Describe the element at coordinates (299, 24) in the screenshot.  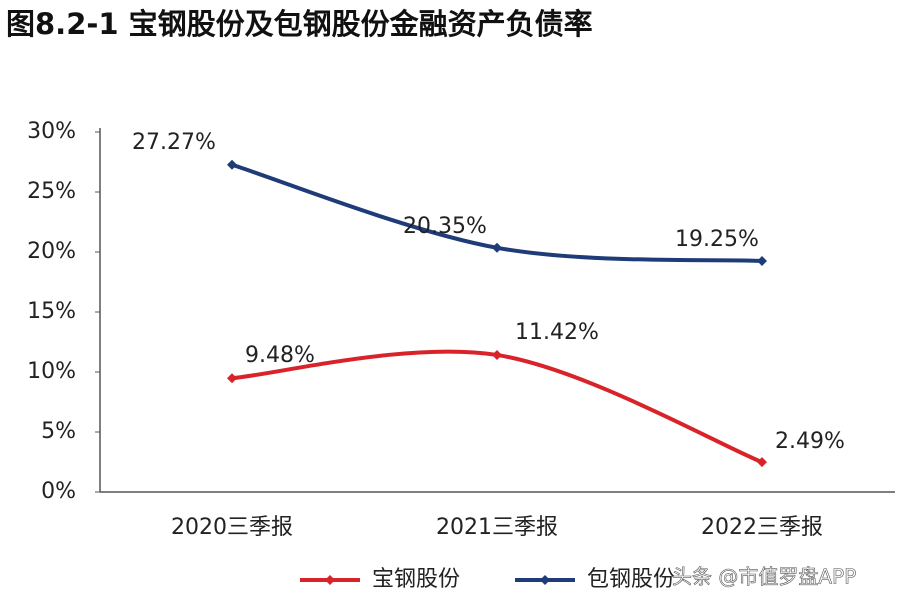
I see `chart-title: 图8.2-1 宝钢股份及包钢股份金融资产负债率` at that location.